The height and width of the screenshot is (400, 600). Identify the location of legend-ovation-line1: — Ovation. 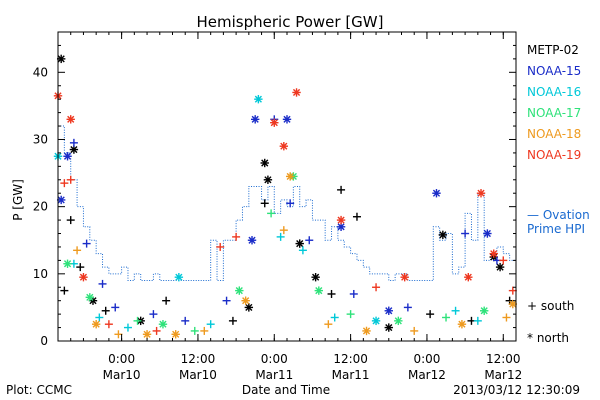
(558, 215).